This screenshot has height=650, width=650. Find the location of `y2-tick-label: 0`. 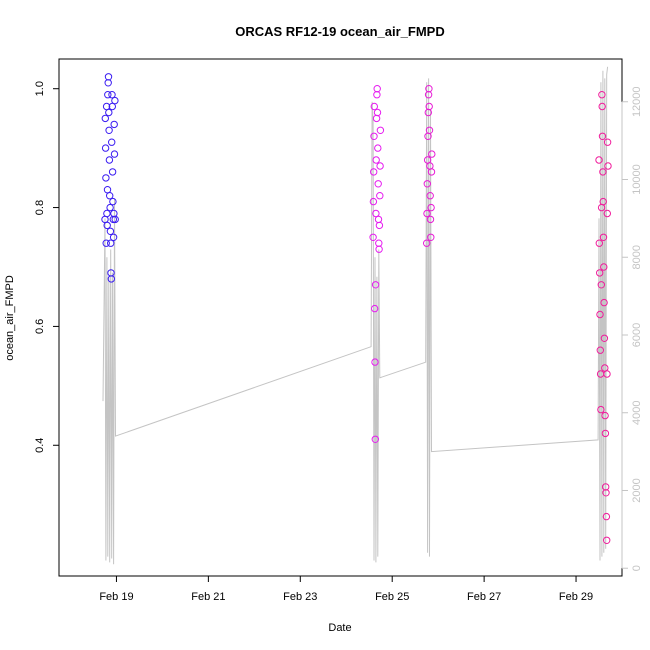

y2-tick-label: 0 is located at coordinates (637, 568).